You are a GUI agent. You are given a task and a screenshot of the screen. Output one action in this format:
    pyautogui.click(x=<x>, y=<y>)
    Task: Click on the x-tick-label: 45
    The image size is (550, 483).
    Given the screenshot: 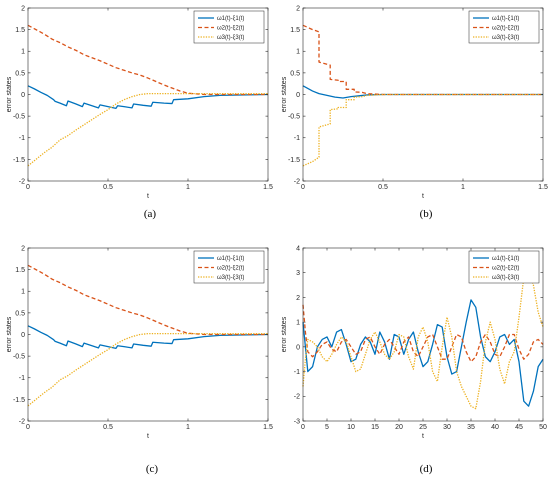 What is the action you would take?
    pyautogui.click(x=519, y=427)
    